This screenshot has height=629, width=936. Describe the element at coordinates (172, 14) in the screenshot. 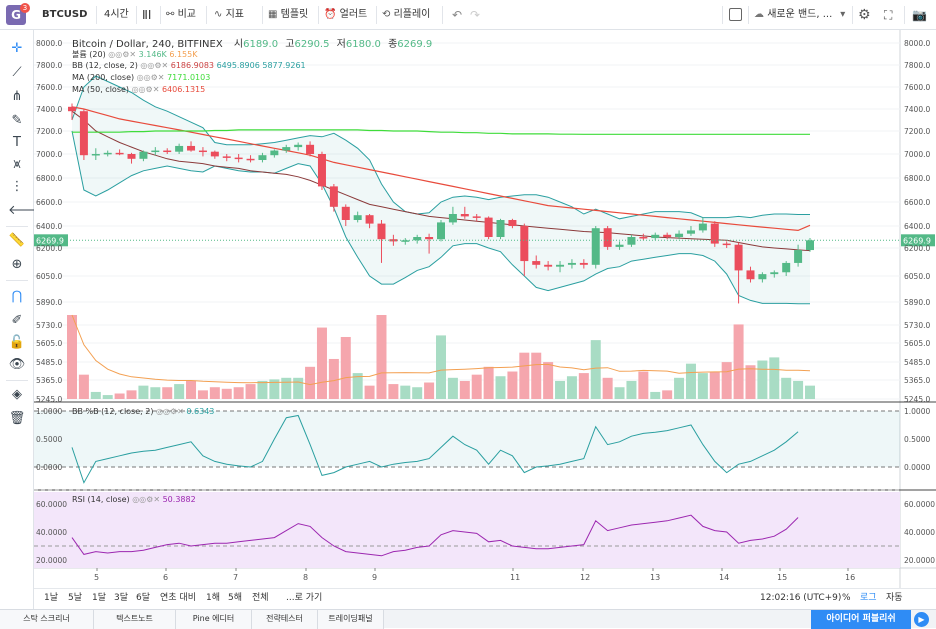

I see `compare-icon: ⚯` at that location.